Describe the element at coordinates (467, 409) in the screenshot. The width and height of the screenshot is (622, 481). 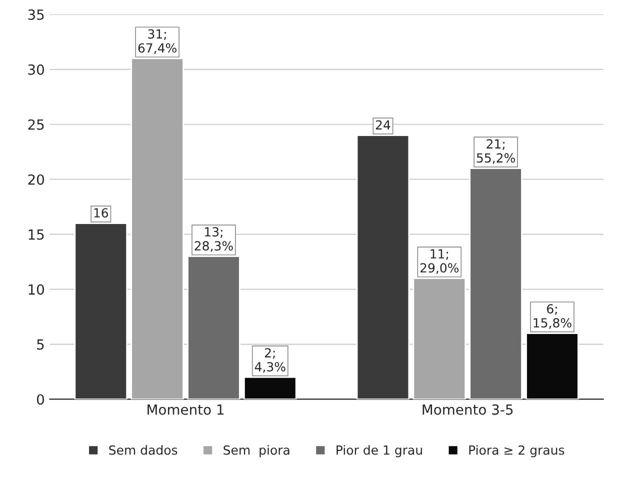
I see `x-tick-label: Momento 3-5` at that location.